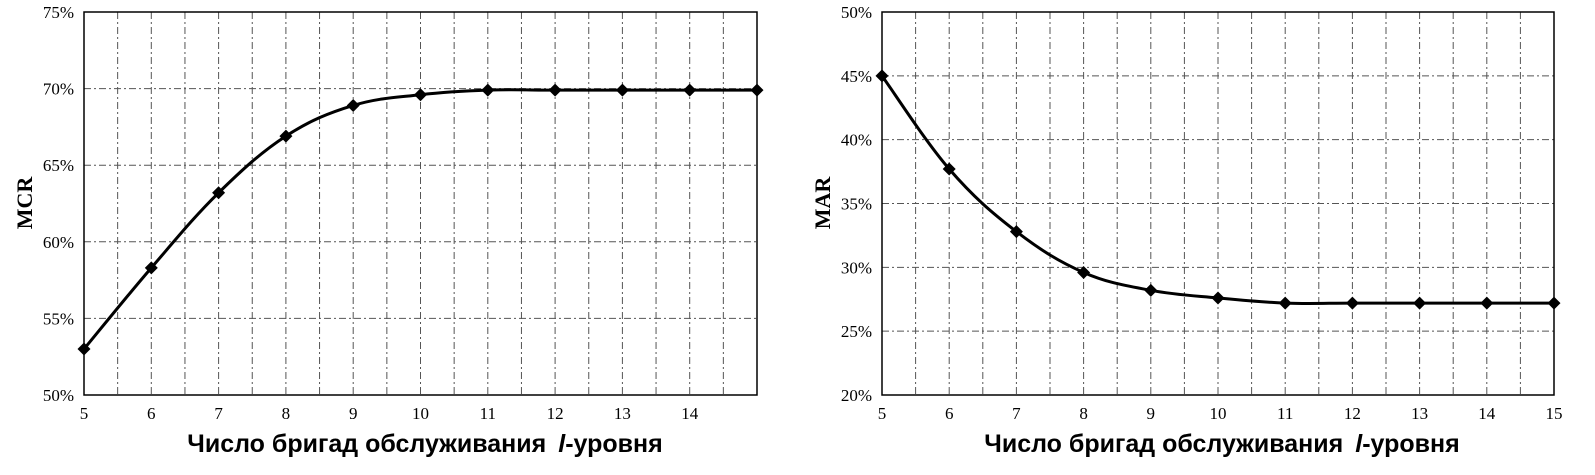 This screenshot has height=475, width=1595. I want to click on y-axis-label: MAR, so click(822, 203).